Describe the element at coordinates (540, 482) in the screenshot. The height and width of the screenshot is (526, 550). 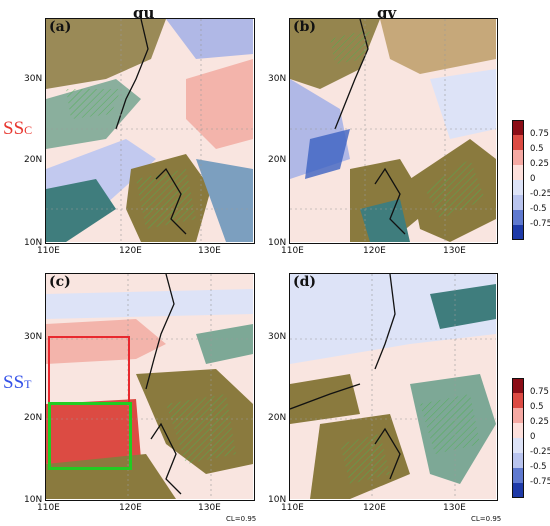
I see `colorbar-bottom-label-7: -0.75` at that location.